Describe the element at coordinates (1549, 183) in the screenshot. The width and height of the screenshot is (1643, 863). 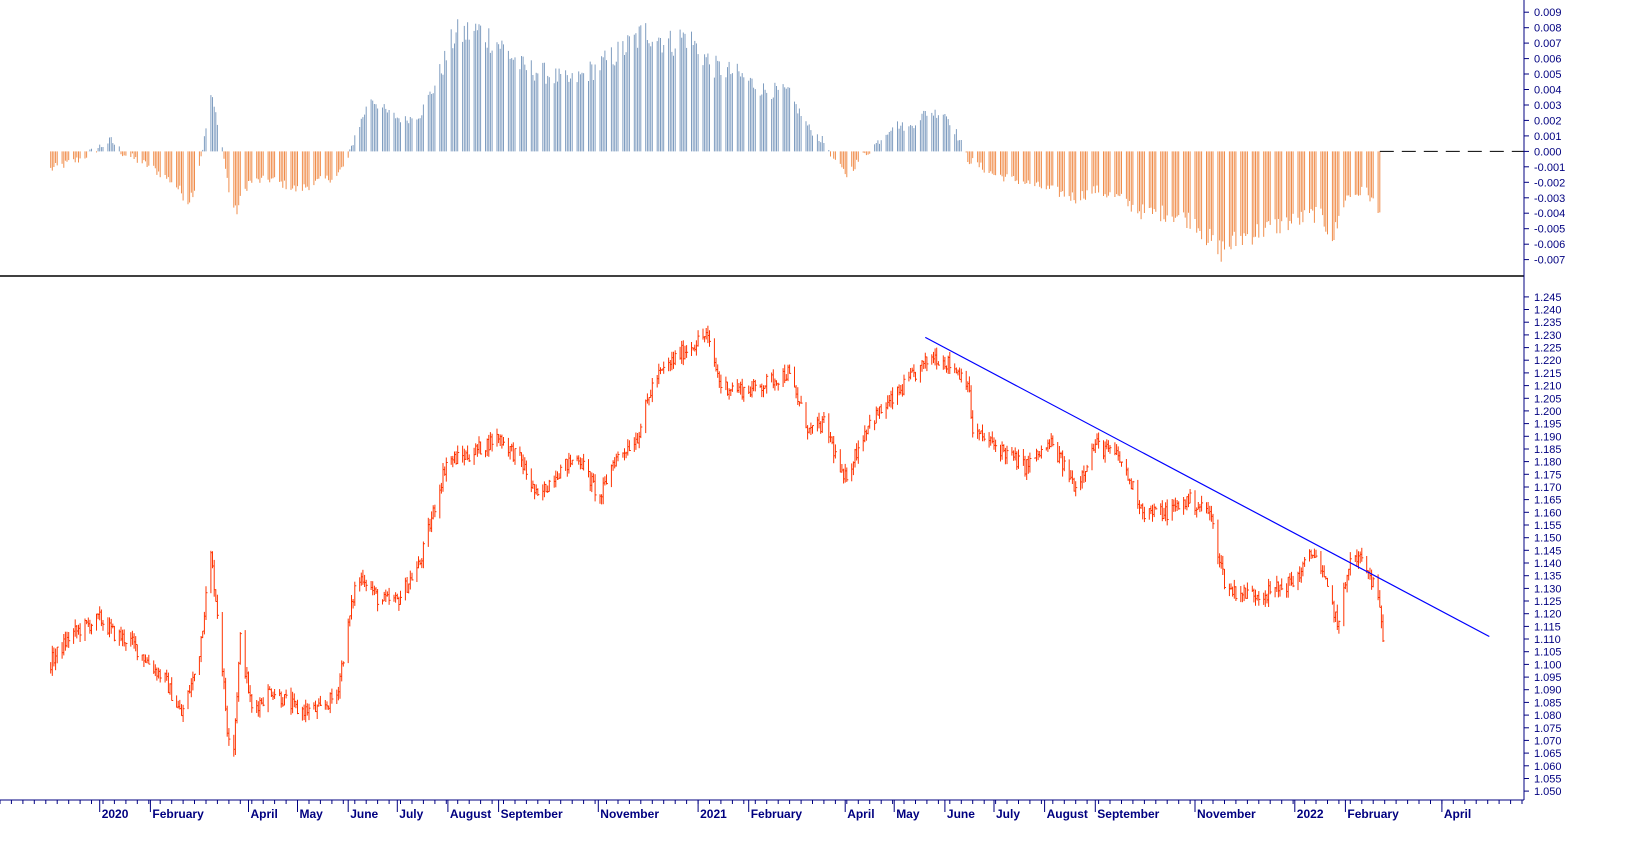
I see `oscillator-y-tick-label: -0.002` at that location.